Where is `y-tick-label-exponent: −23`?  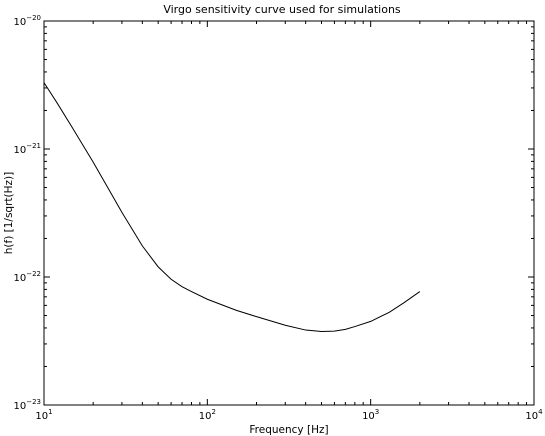
y-tick-label-exponent: −23 is located at coordinates (33, 402).